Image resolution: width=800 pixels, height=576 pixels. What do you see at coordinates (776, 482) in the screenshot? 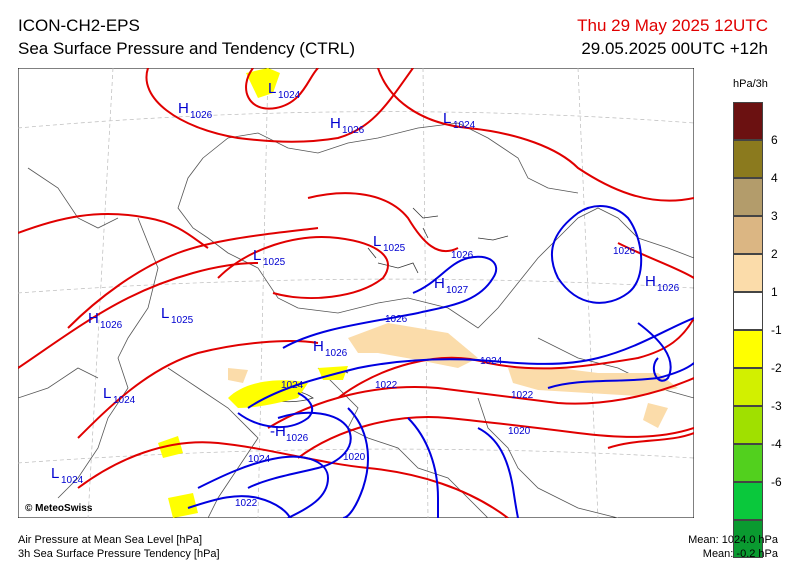
I see `legend-tick-label: -6` at bounding box center [776, 482].